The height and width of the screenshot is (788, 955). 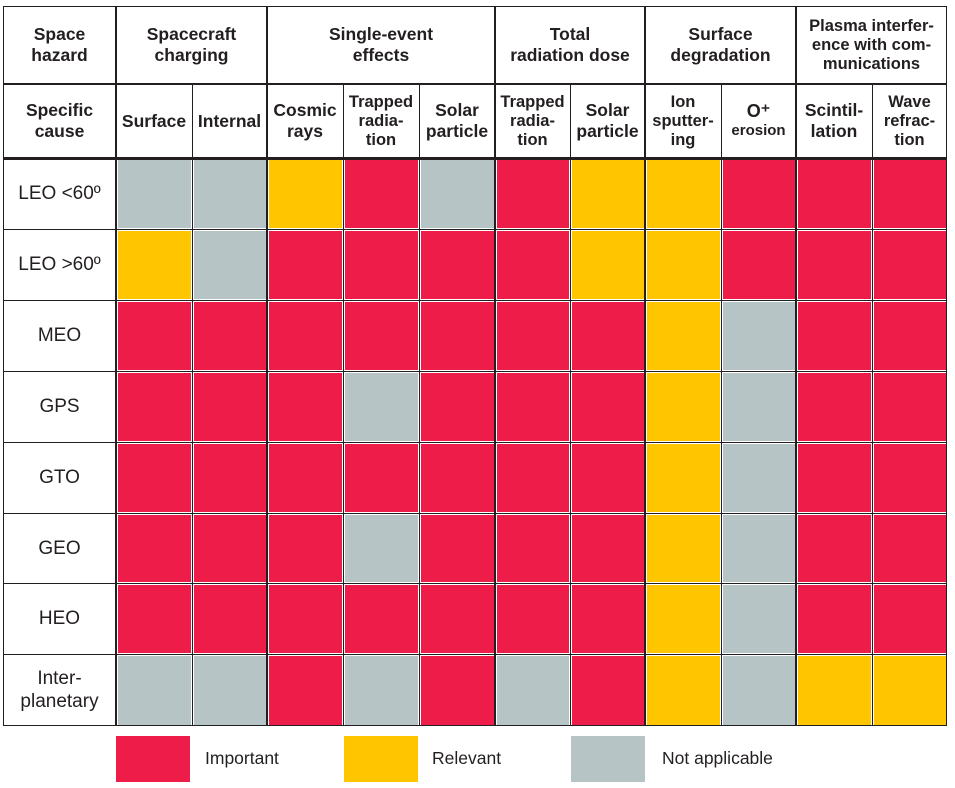 I want to click on group-header: Spacecraft charging, so click(x=191, y=44).